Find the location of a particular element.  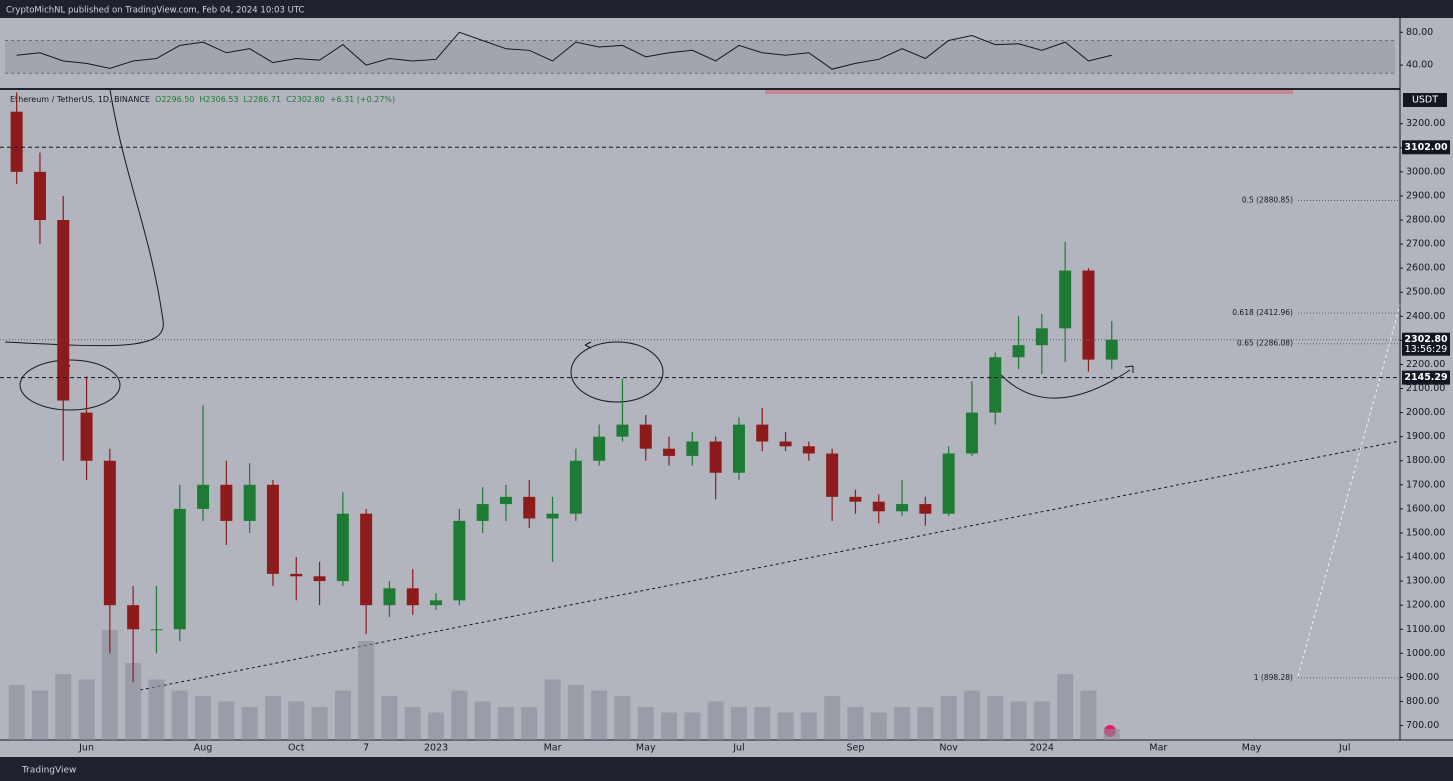

fib-label: 0.618 (2412.96) is located at coordinates (1262, 312).